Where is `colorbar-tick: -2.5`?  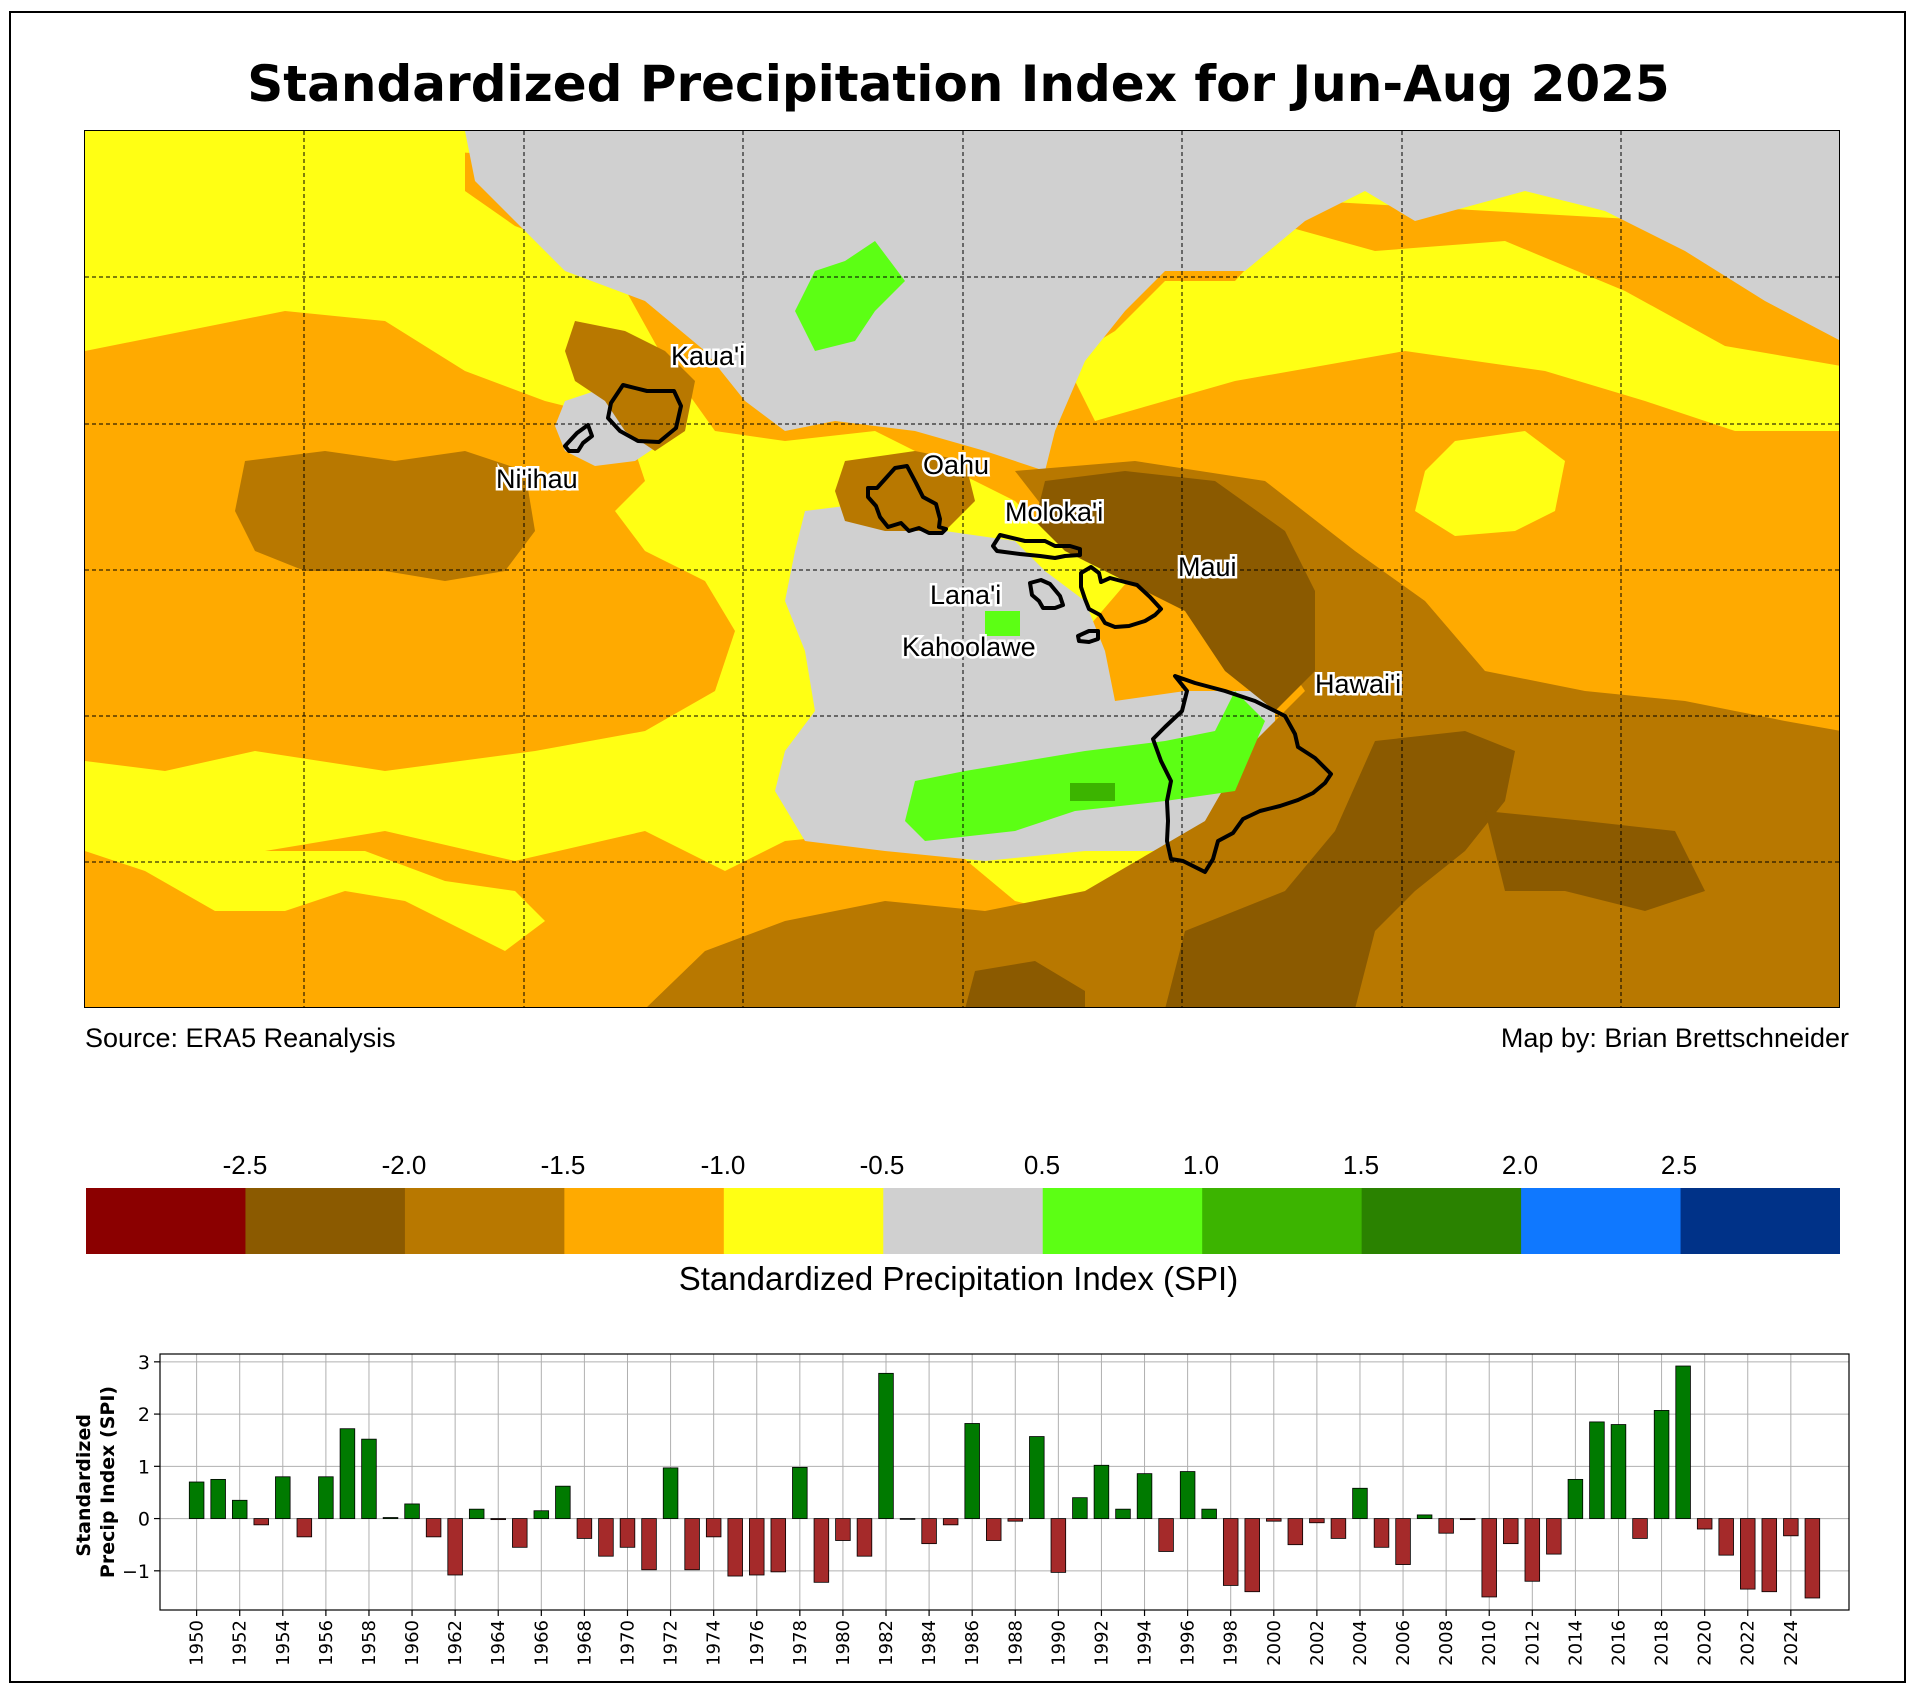 colorbar-tick: -2.5 is located at coordinates (245, 1165).